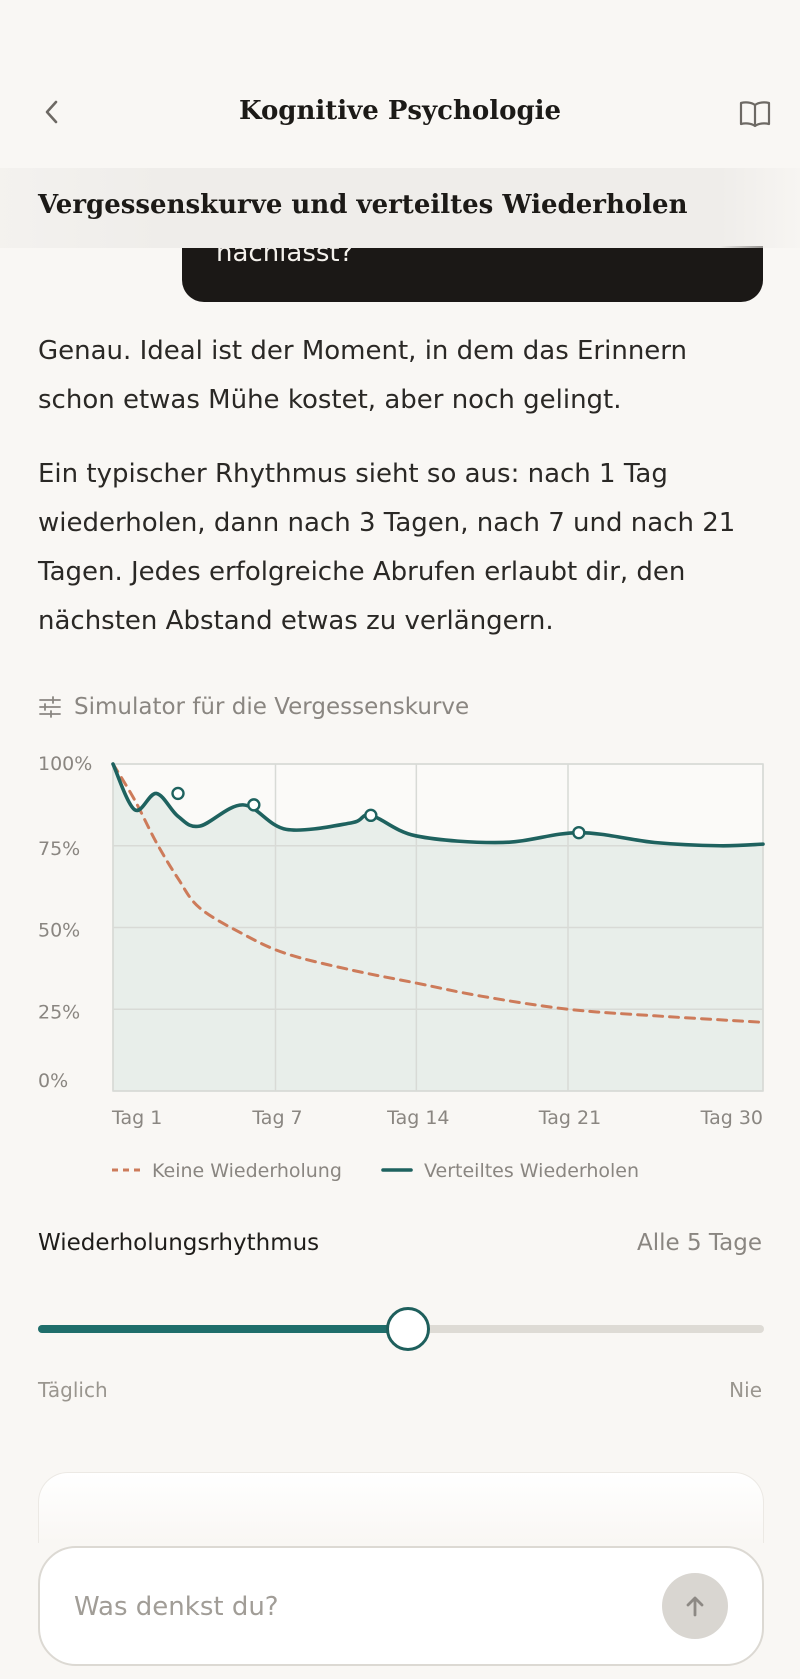 The width and height of the screenshot is (800, 1679). Describe the element at coordinates (73, 1390) in the screenshot. I see `slider-min-label: Täglich` at that location.